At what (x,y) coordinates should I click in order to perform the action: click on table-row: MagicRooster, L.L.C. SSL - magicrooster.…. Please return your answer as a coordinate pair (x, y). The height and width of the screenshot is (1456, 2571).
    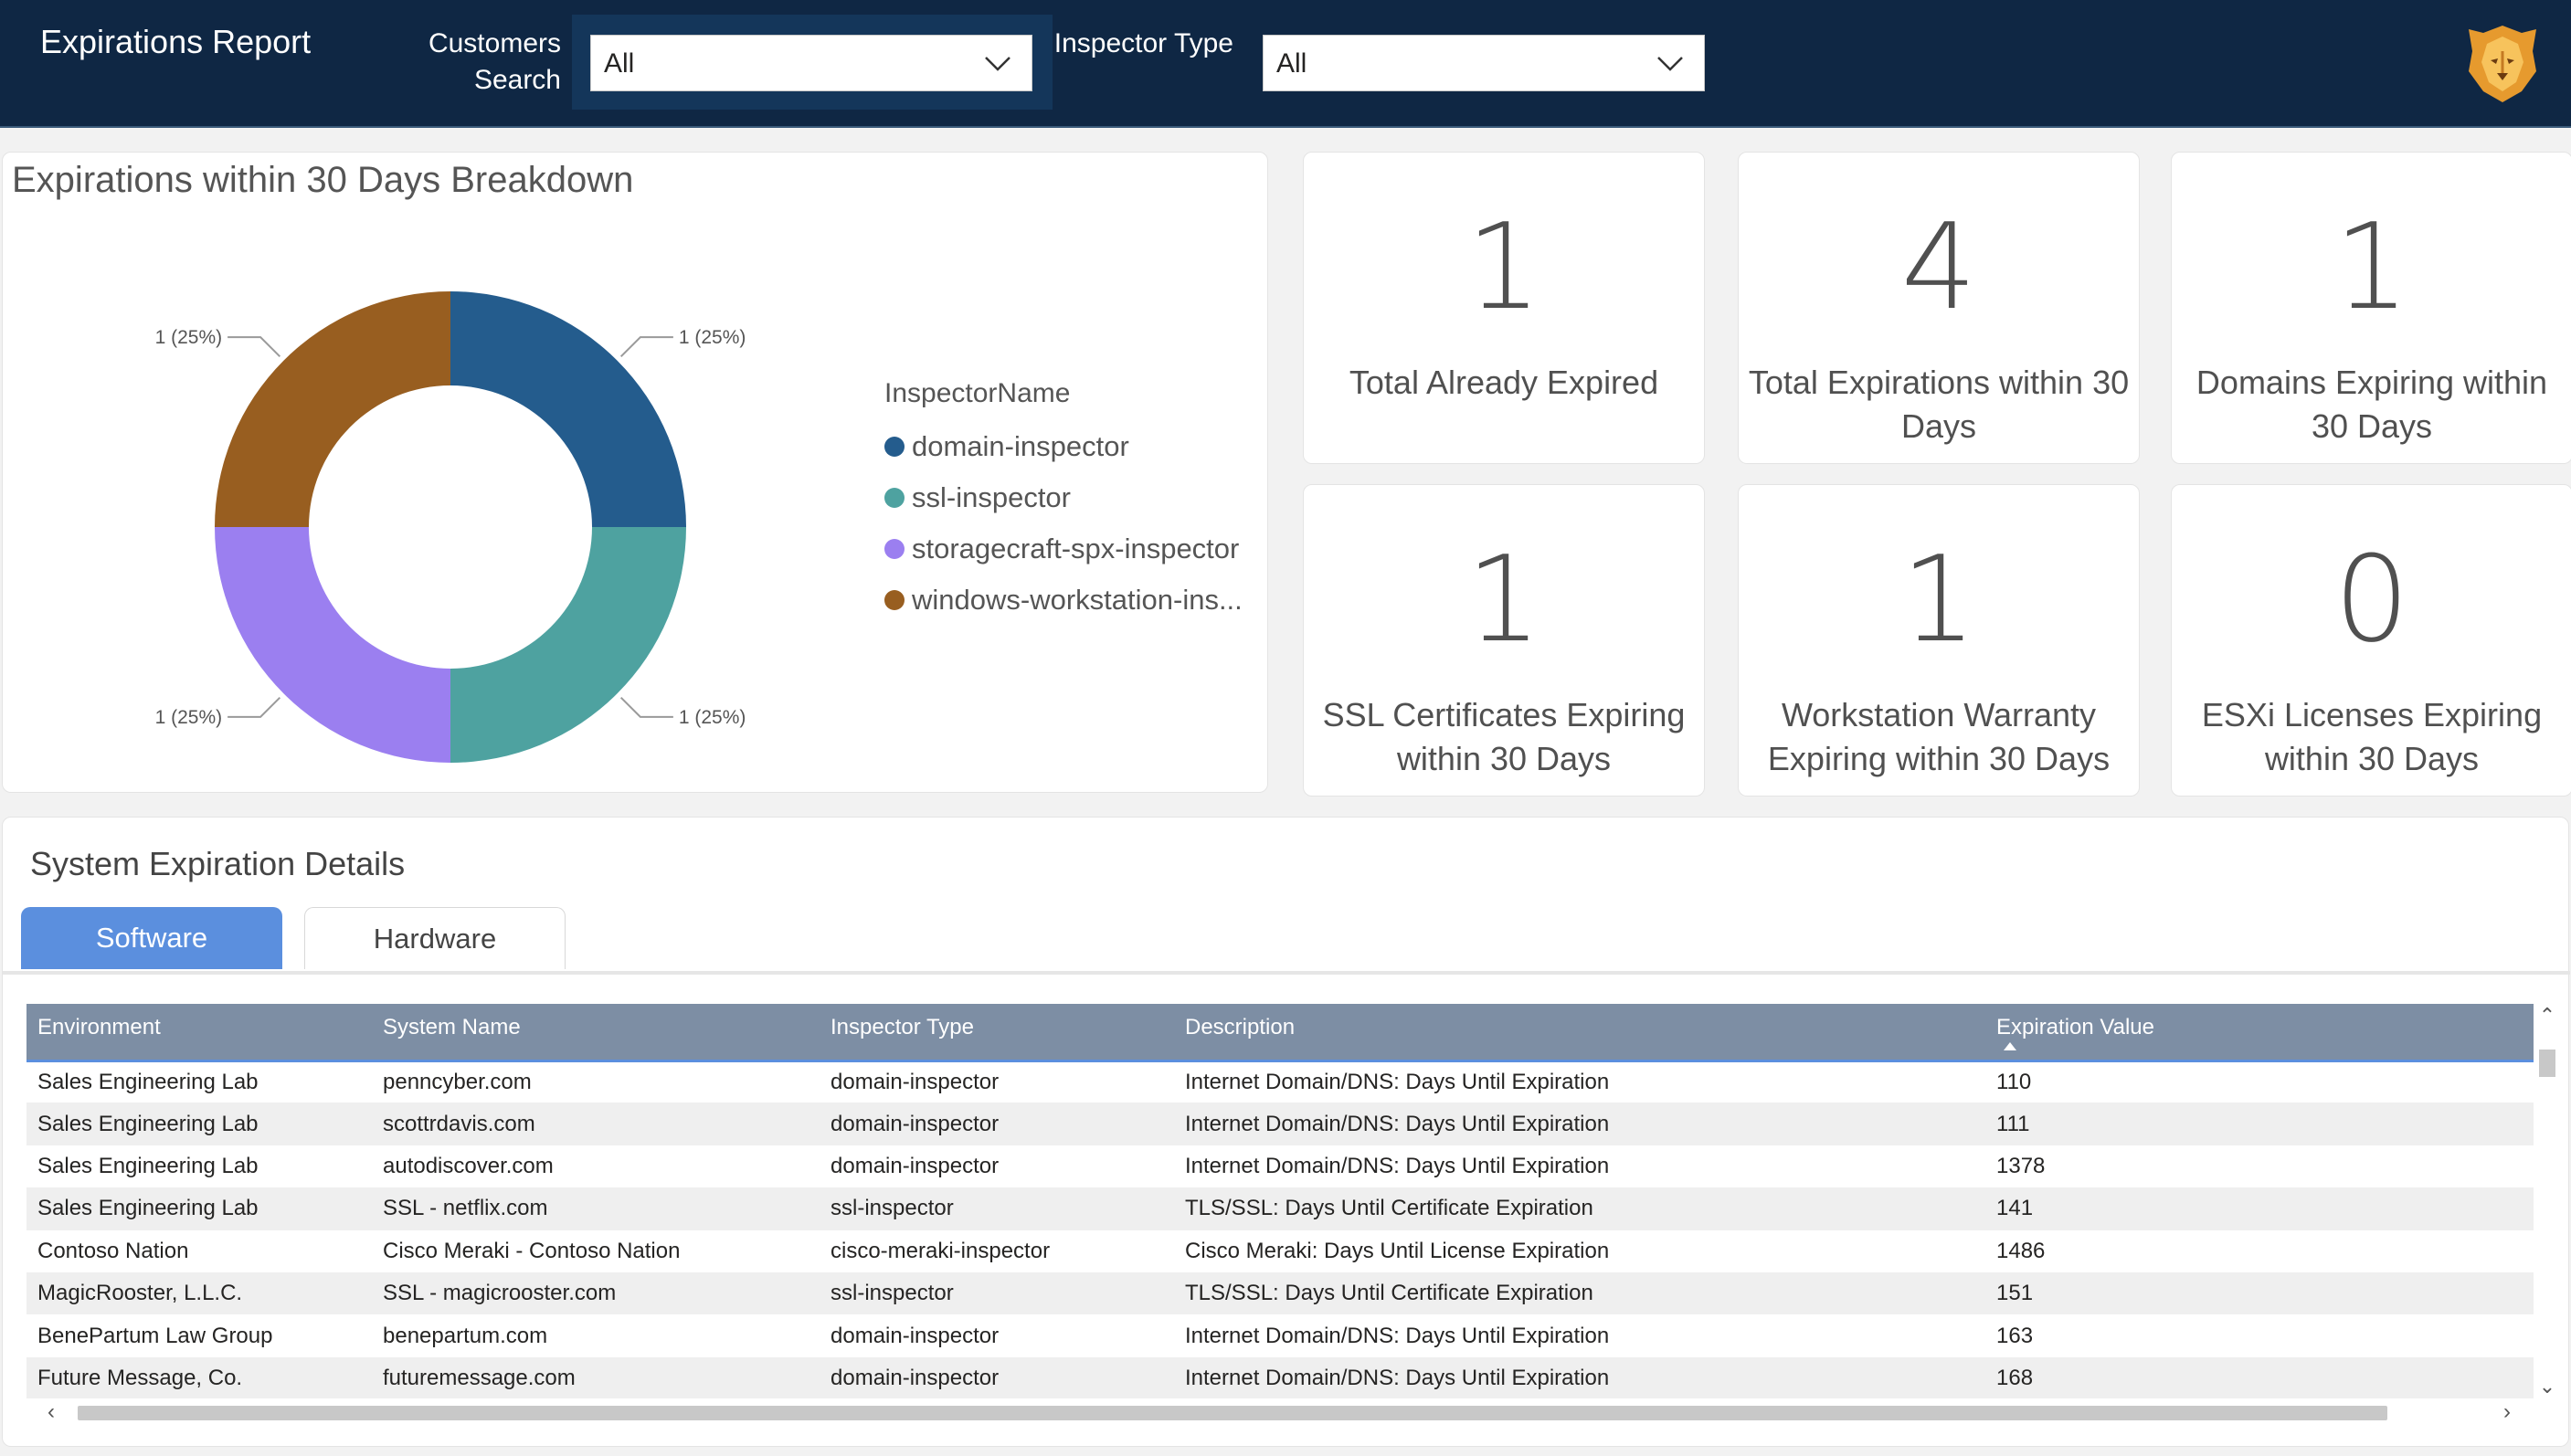
    Looking at the image, I should click on (1280, 1293).